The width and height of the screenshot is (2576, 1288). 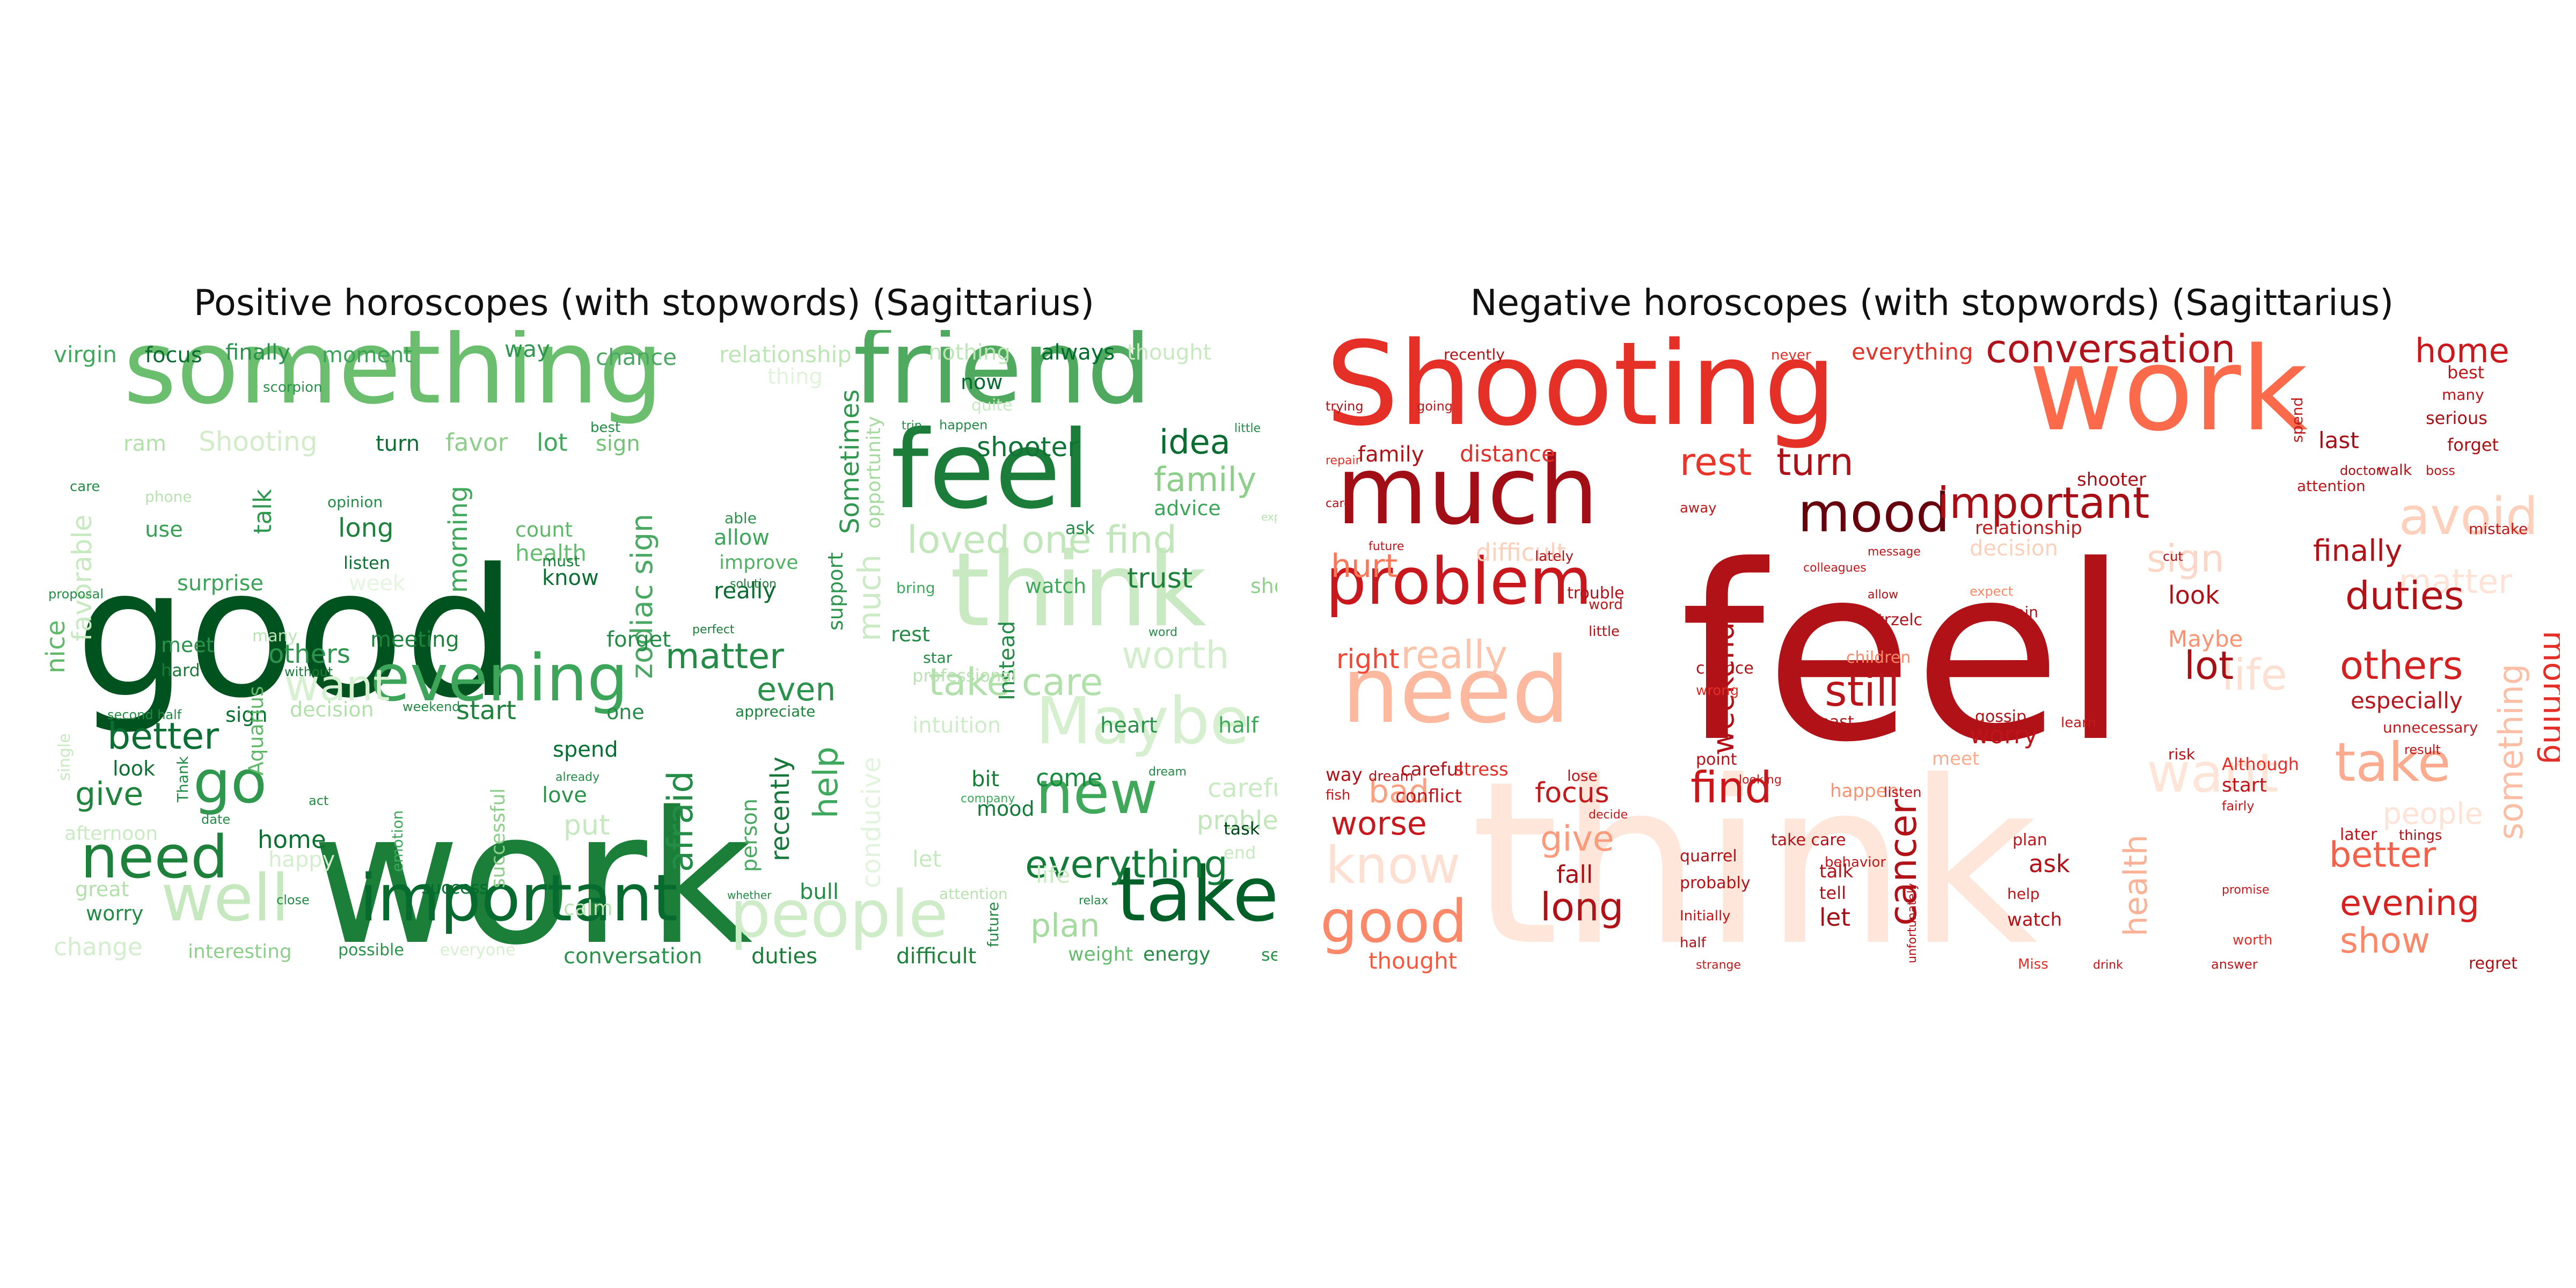 I want to click on cloud-word: little, so click(x=1247, y=428).